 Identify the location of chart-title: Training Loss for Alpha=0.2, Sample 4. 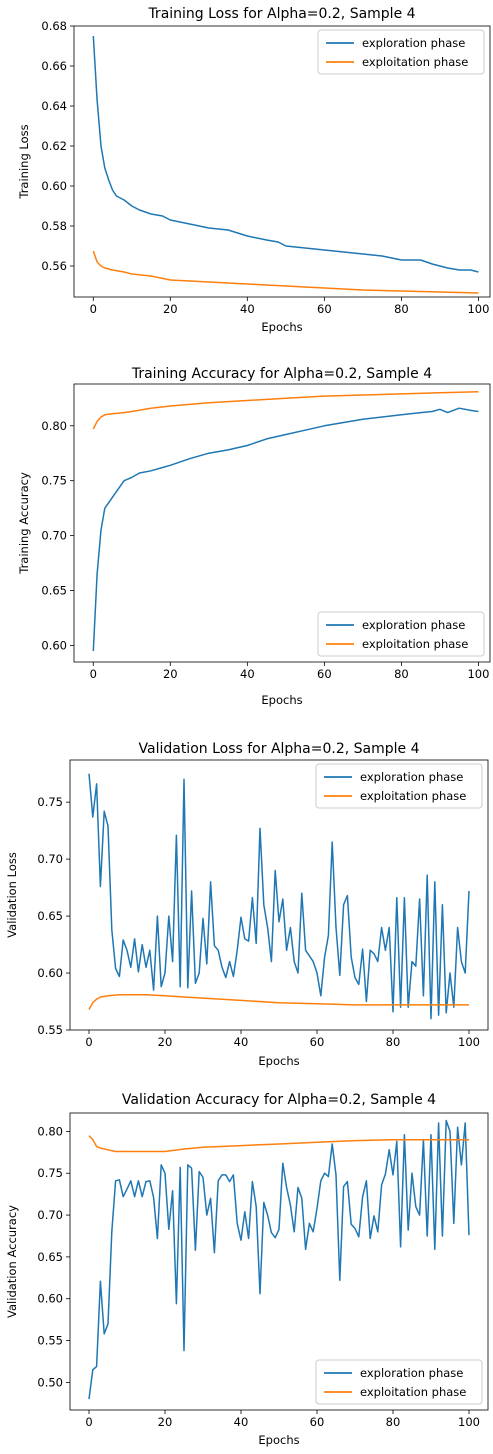
(281, 14).